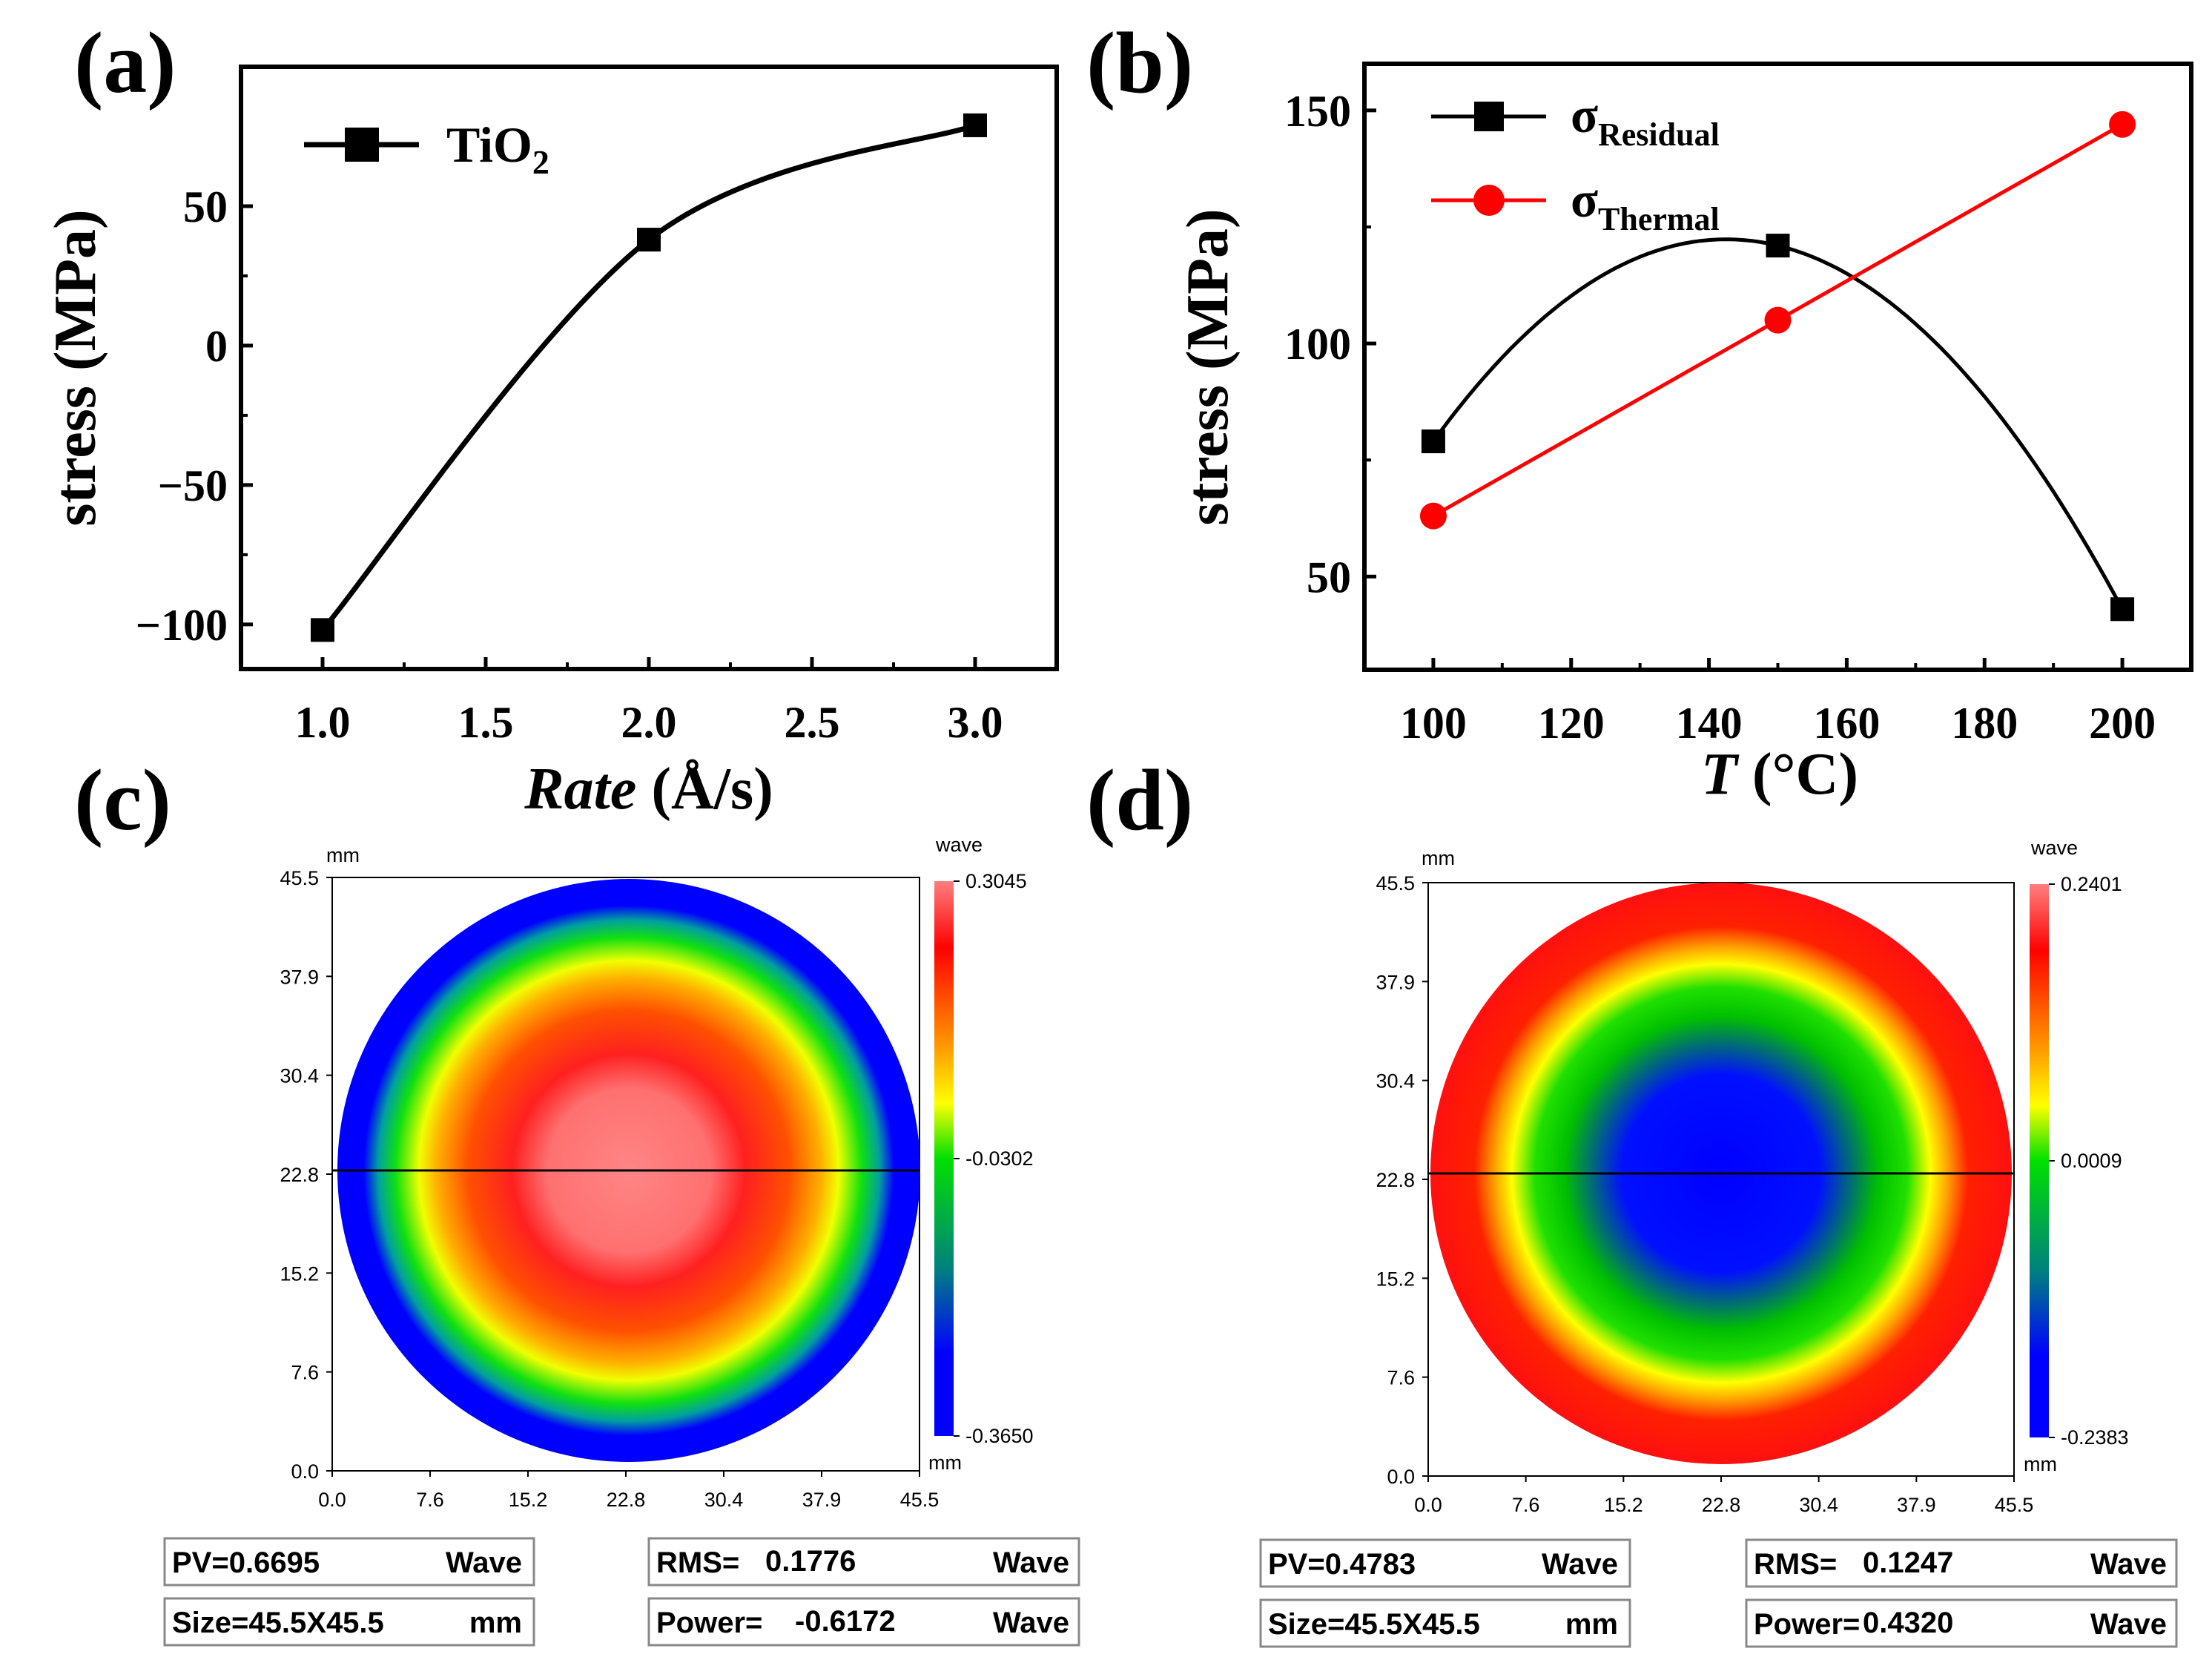  What do you see at coordinates (205, 206) in the screenshot?
I see `chart-a-ytick-label: 50` at bounding box center [205, 206].